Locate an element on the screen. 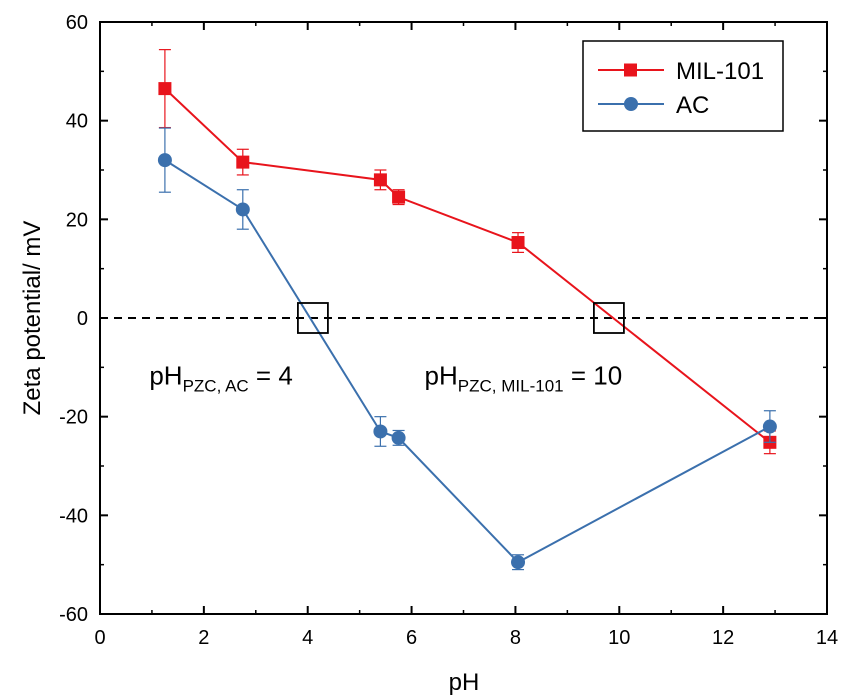 This screenshot has width=849, height=698. x-tick-label: 4 is located at coordinates (307, 638).